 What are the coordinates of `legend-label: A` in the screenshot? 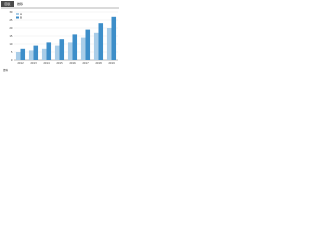 It's located at (21, 14).